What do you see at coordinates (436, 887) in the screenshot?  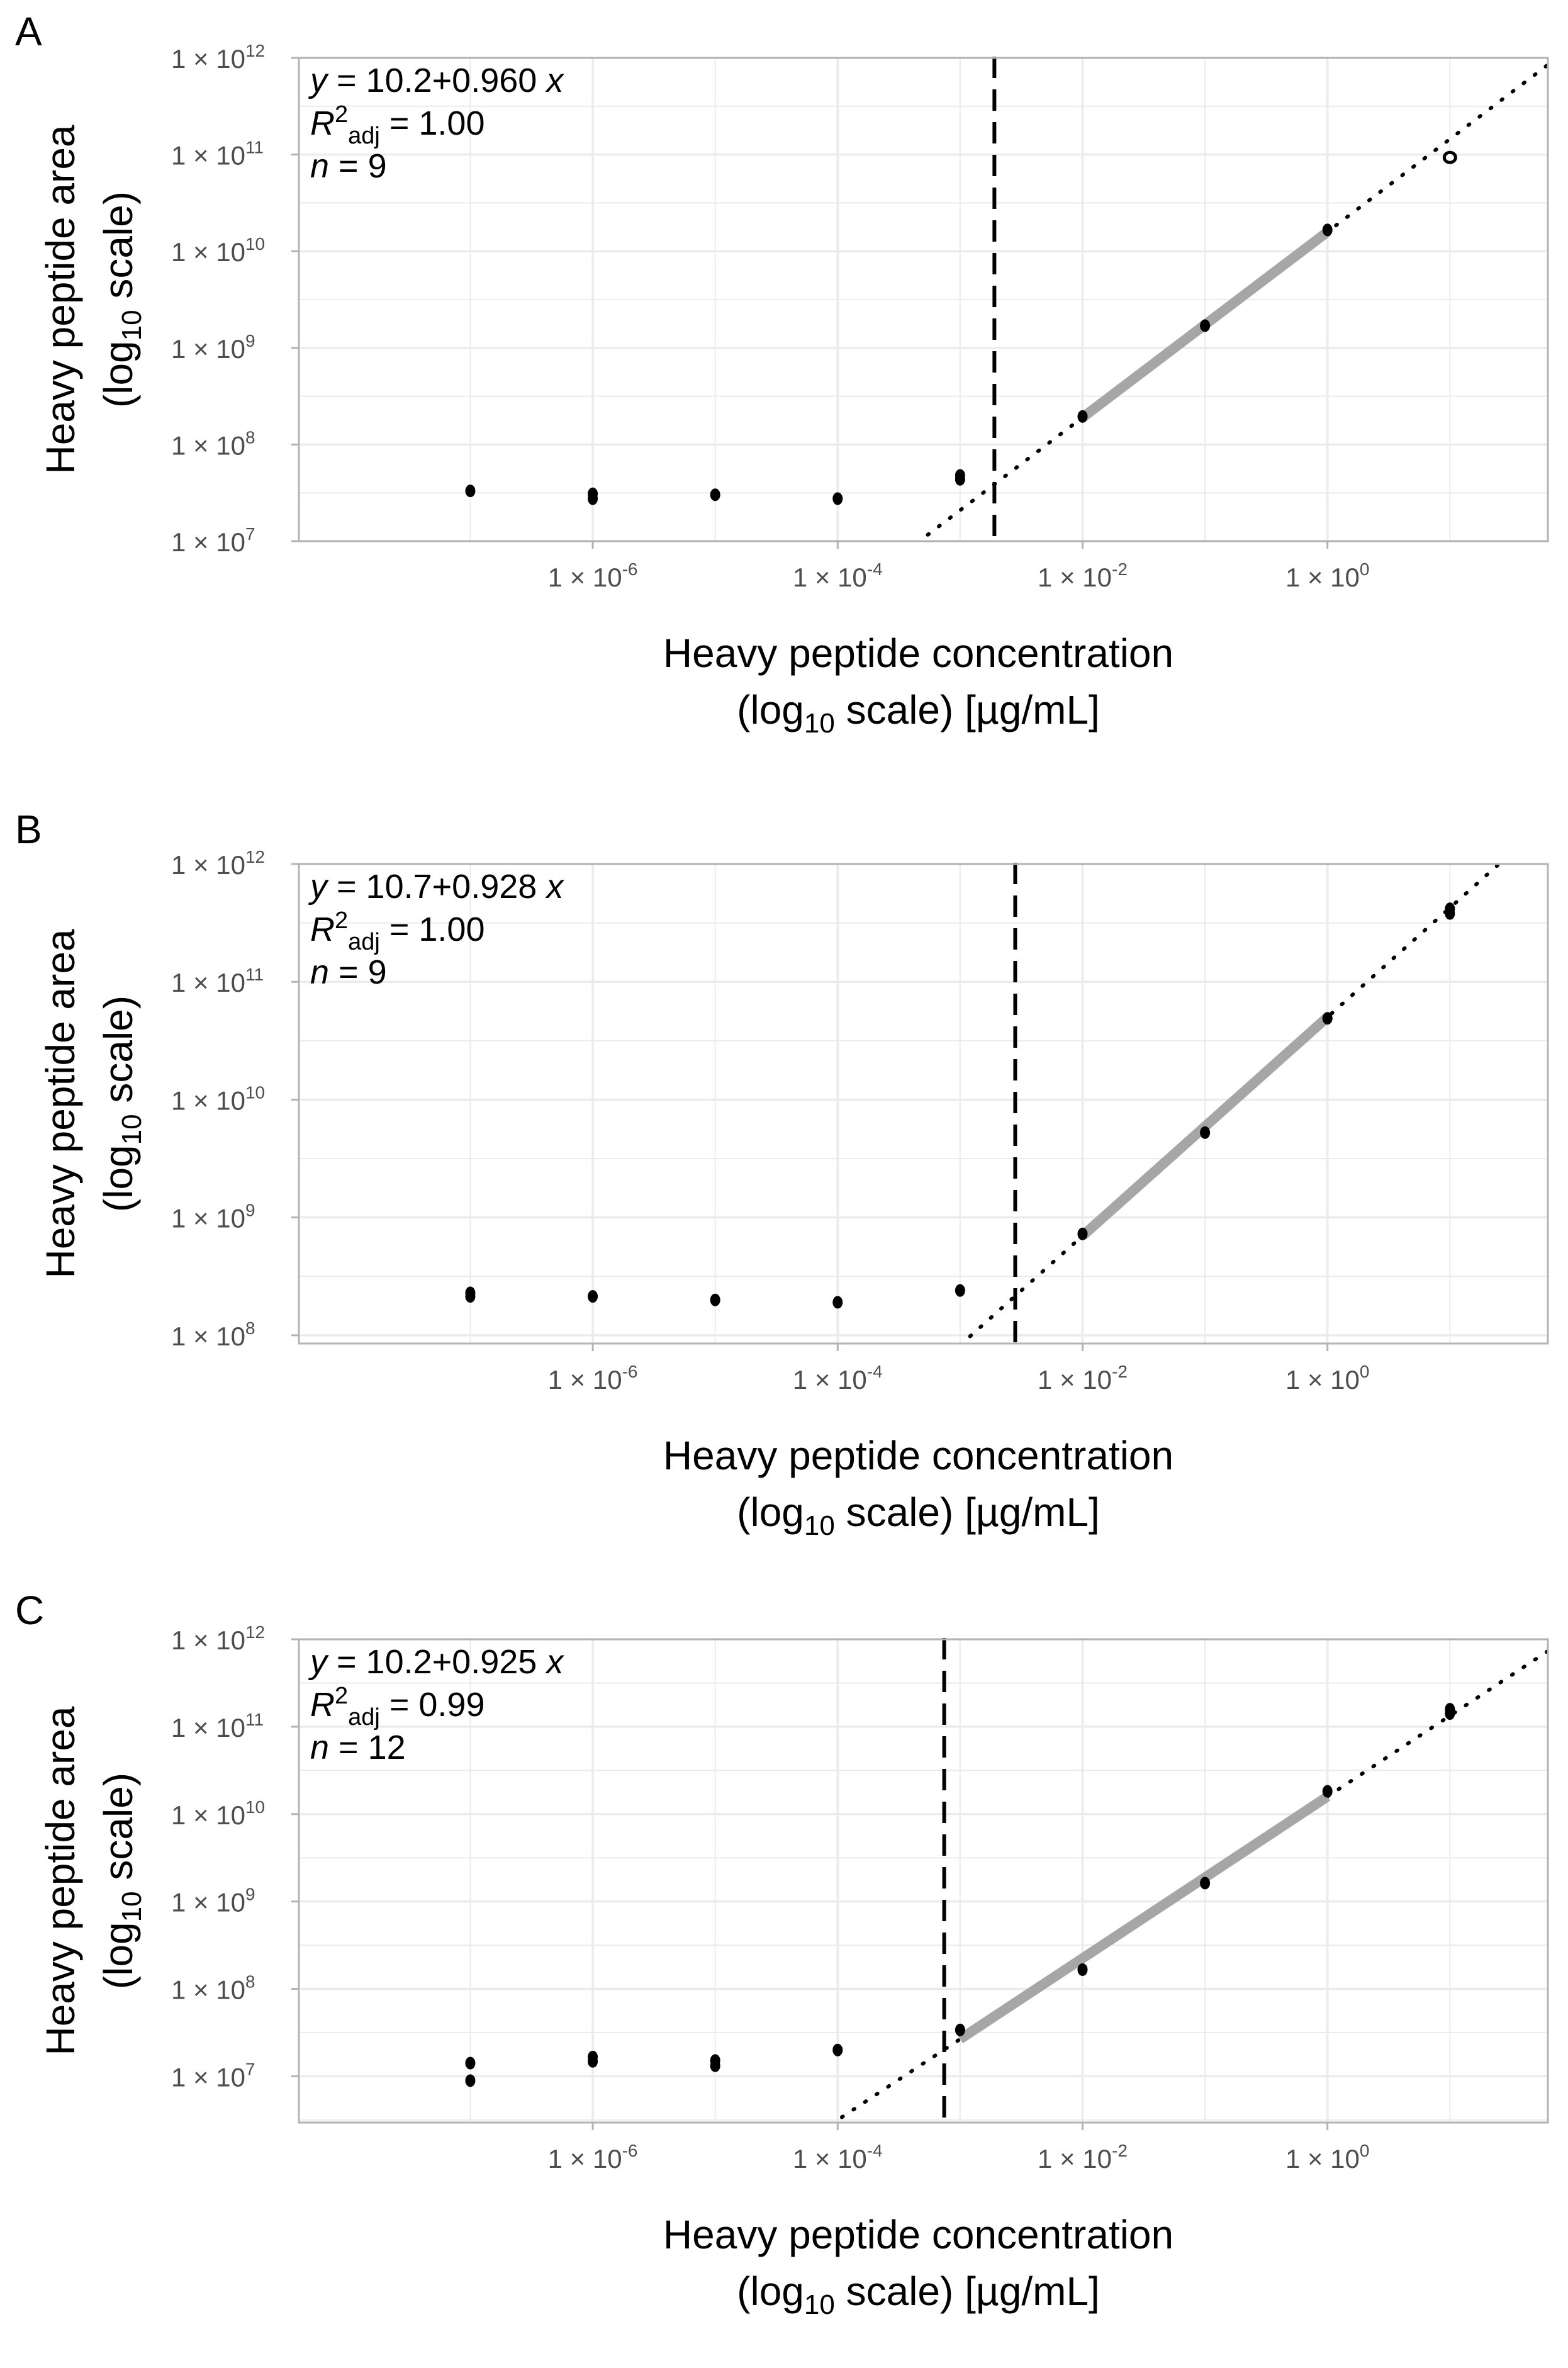 I see `regression-equation: y = 10.7+0.928 x` at bounding box center [436, 887].